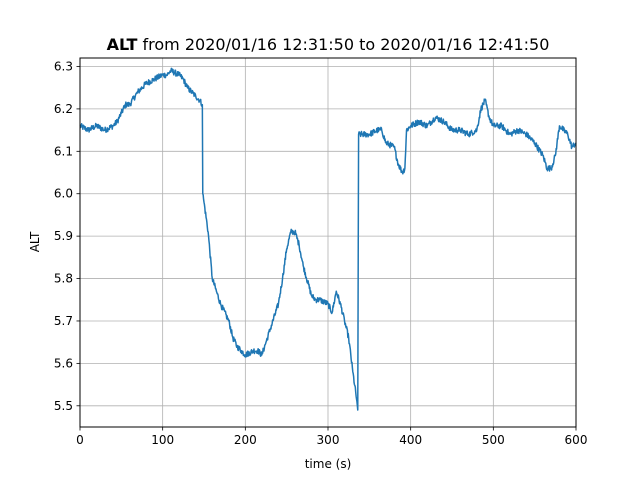 The image size is (640, 480). I want to click on y-tick-label: 5.8, so click(63, 279).